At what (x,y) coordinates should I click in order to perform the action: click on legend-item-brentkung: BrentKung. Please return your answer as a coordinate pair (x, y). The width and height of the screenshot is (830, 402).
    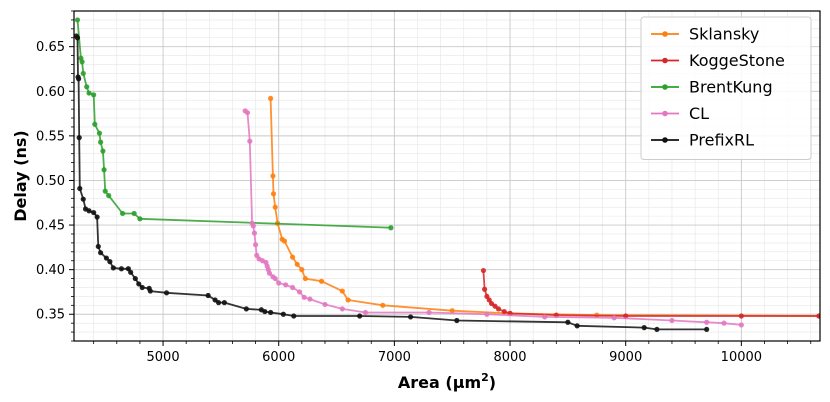
    Looking at the image, I should click on (712, 87).